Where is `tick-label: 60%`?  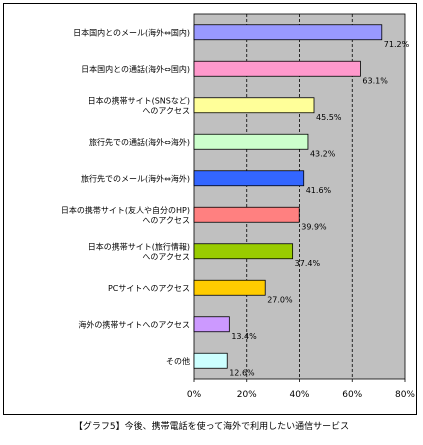
tick-label: 60% is located at coordinates (352, 395).